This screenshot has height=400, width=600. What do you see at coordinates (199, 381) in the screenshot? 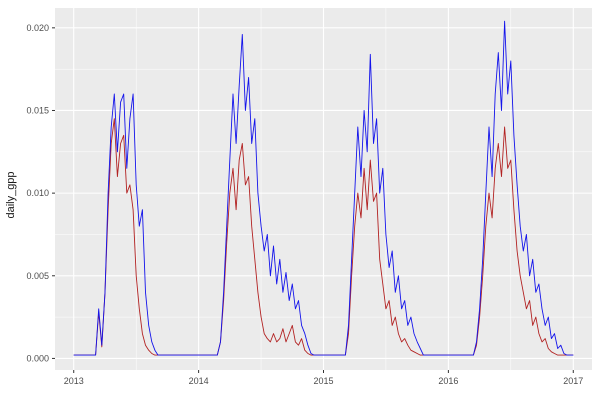
I see `x-tick-label: 2014` at bounding box center [199, 381].